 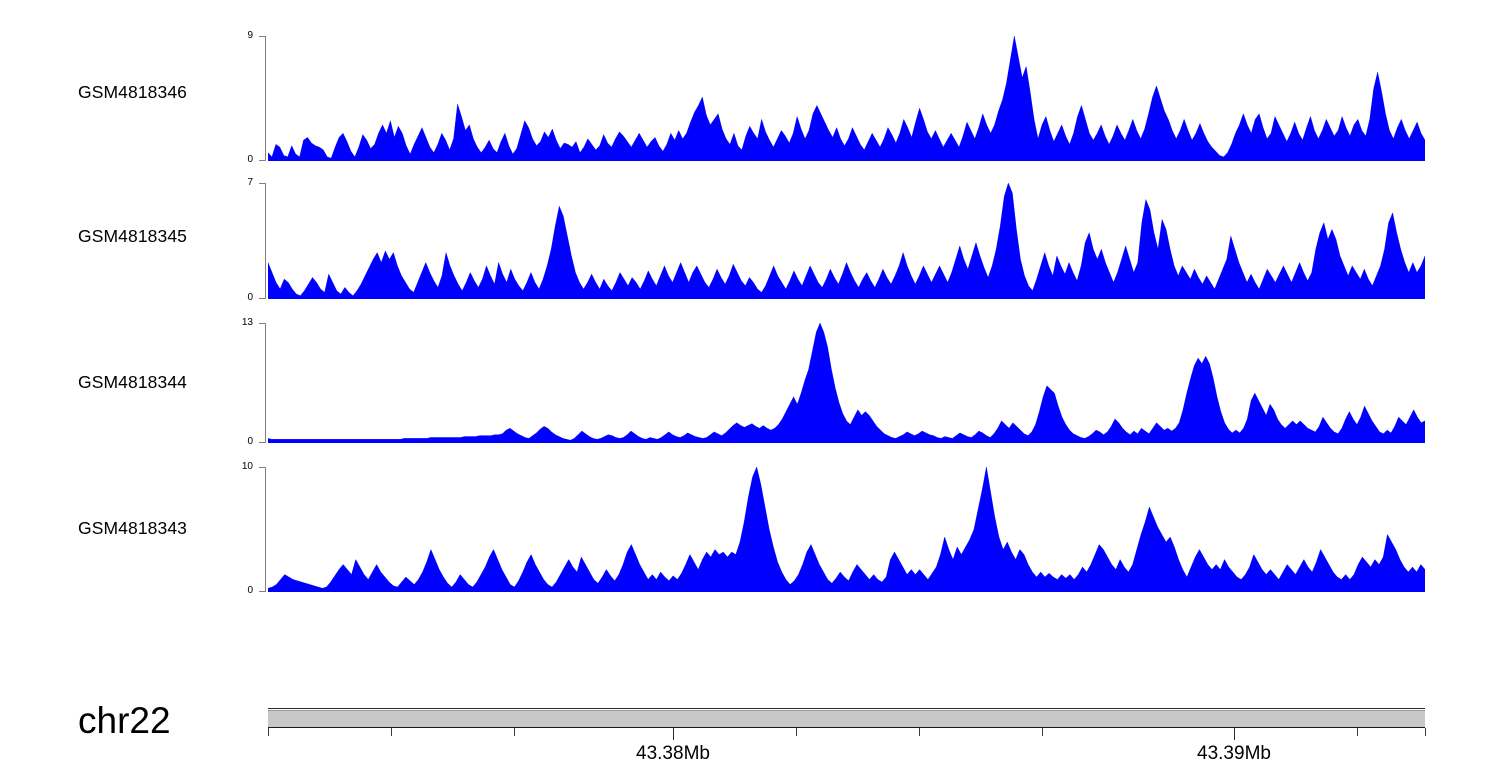 What do you see at coordinates (750, 735) in the screenshot?
I see `genome-axis: chr22 43.38Mb 43.39Mb` at bounding box center [750, 735].